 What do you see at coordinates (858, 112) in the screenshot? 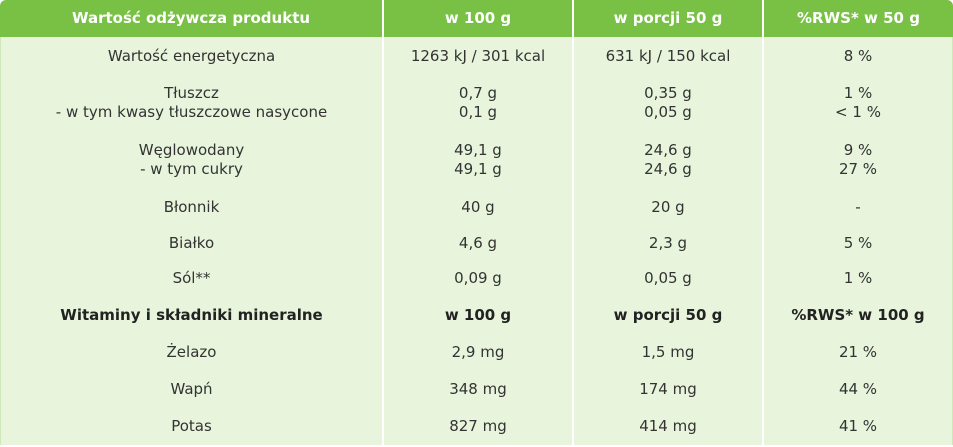
I see `cell-text: < 1 %` at bounding box center [858, 112].